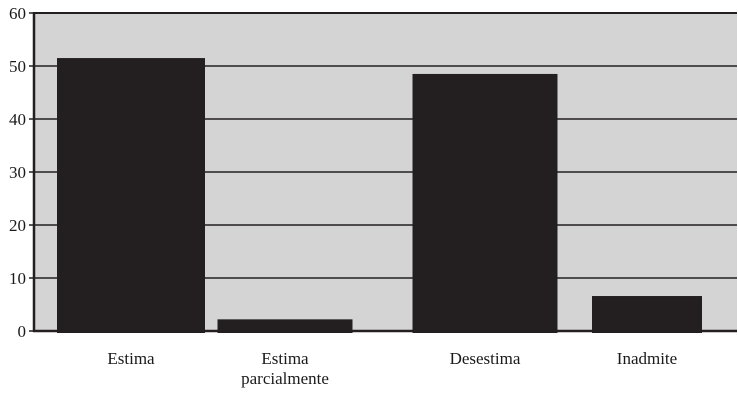  I want to click on x-category-label-desestima: Desestima, so click(485, 358).